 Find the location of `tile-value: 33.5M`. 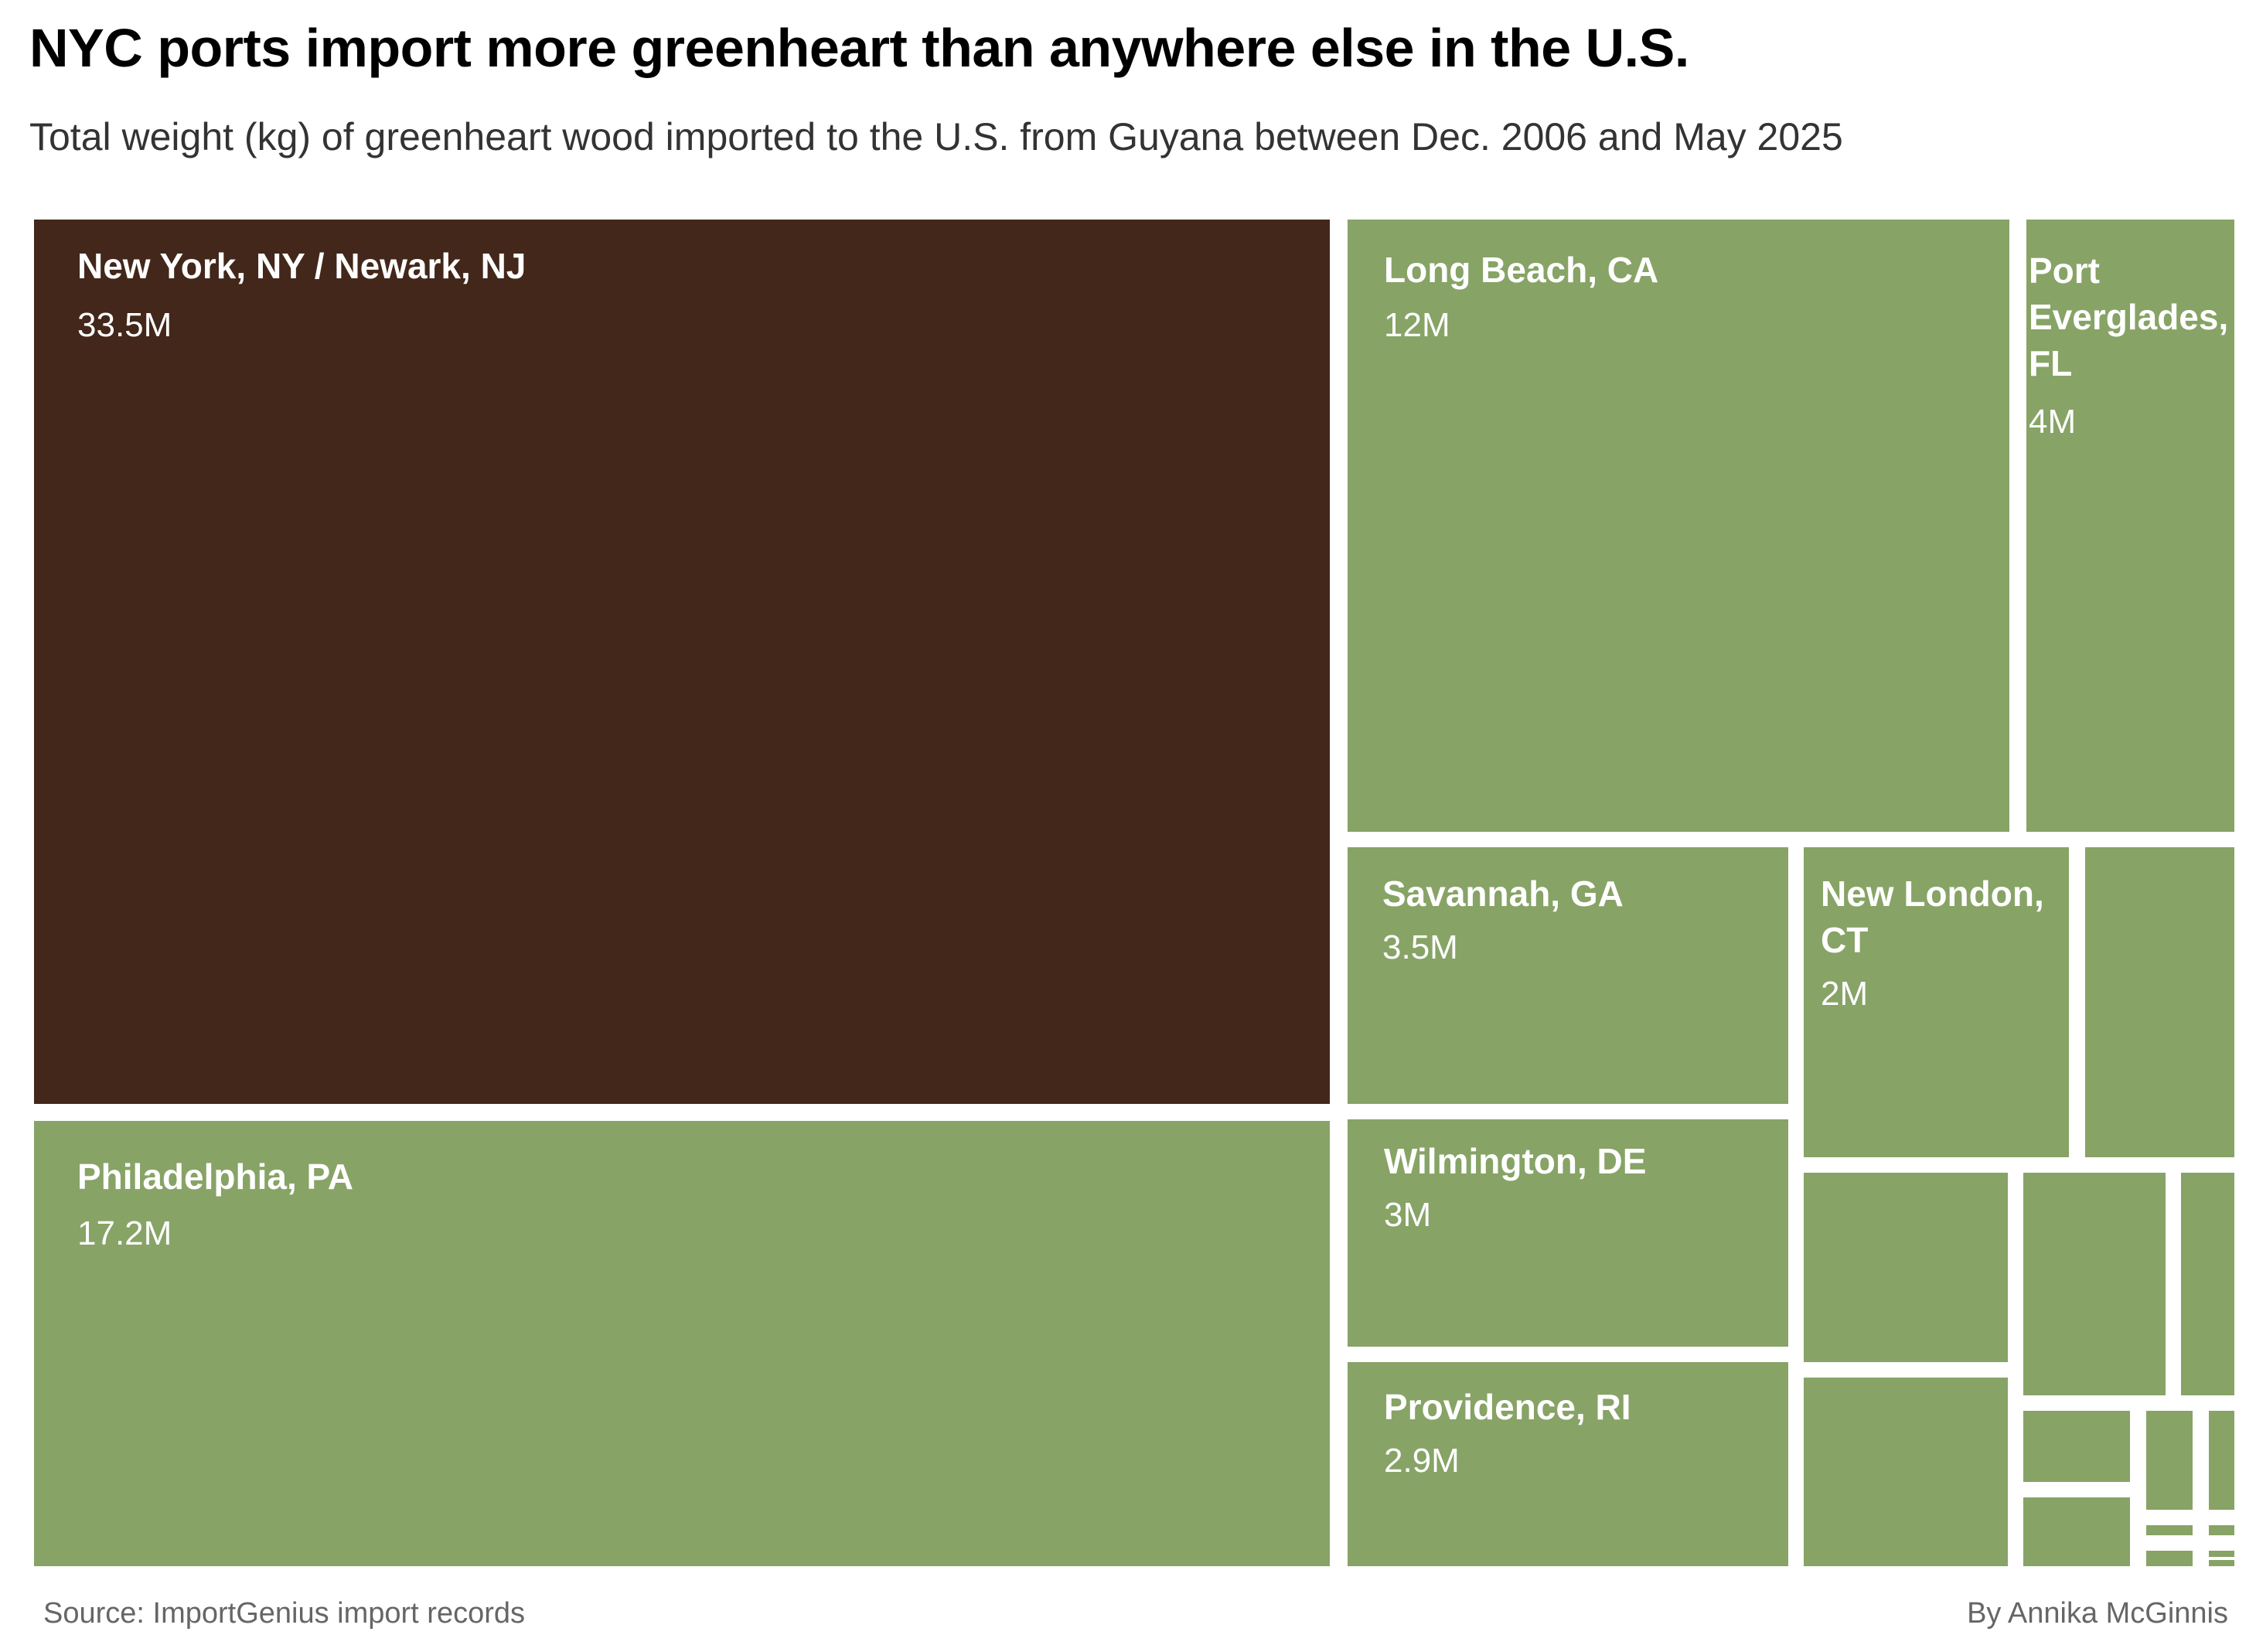

tile-value: 33.5M is located at coordinates (125, 325).